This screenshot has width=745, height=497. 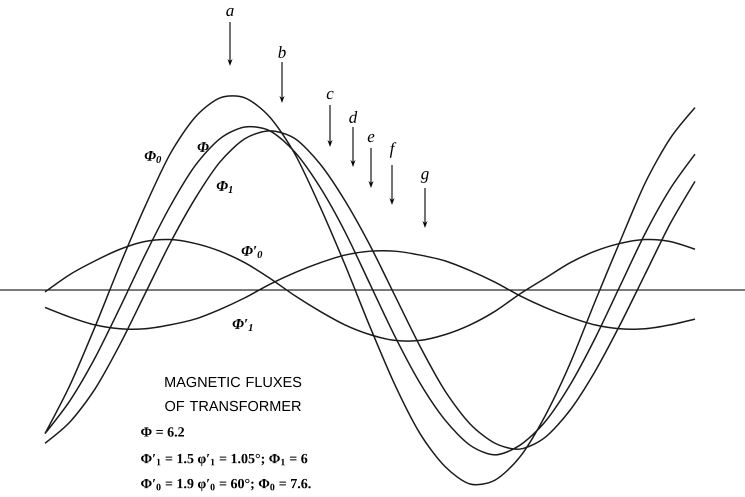 What do you see at coordinates (224, 460) in the screenshot?
I see `annotation: Φ′$_{1}$ = 1.5 φ′$_{1}$ = 1.05°; Φ$_{1}$ = 6` at bounding box center [224, 460].